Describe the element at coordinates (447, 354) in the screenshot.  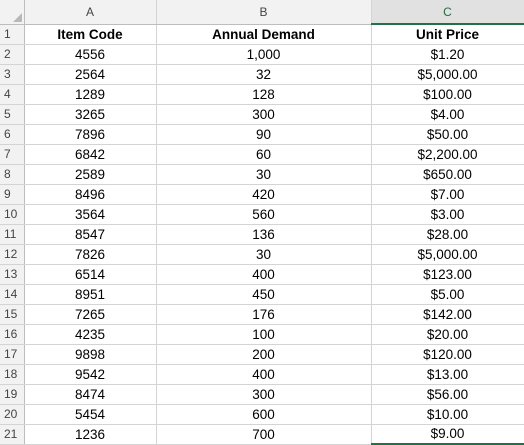
I see `cell-c: $120.00` at that location.